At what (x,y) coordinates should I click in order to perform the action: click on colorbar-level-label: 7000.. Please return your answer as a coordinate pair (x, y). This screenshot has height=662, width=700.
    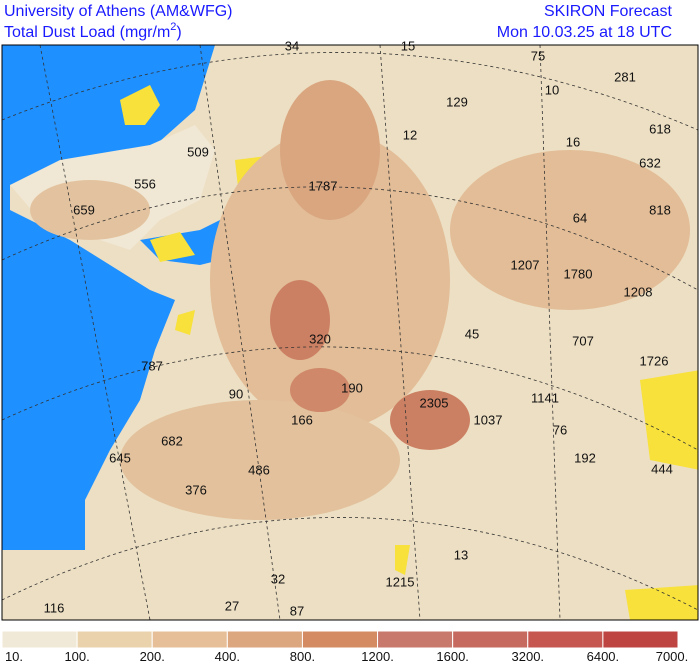
    Looking at the image, I should click on (672, 655).